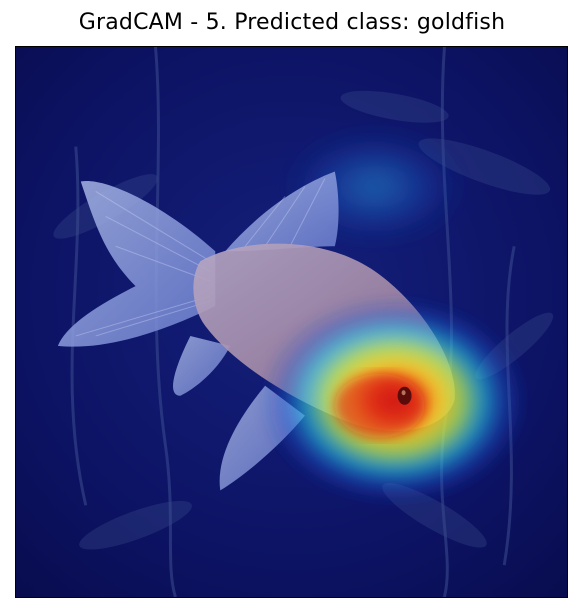 This screenshot has width=584, height=615. I want to click on dorsal-fin, so click(282, 211).